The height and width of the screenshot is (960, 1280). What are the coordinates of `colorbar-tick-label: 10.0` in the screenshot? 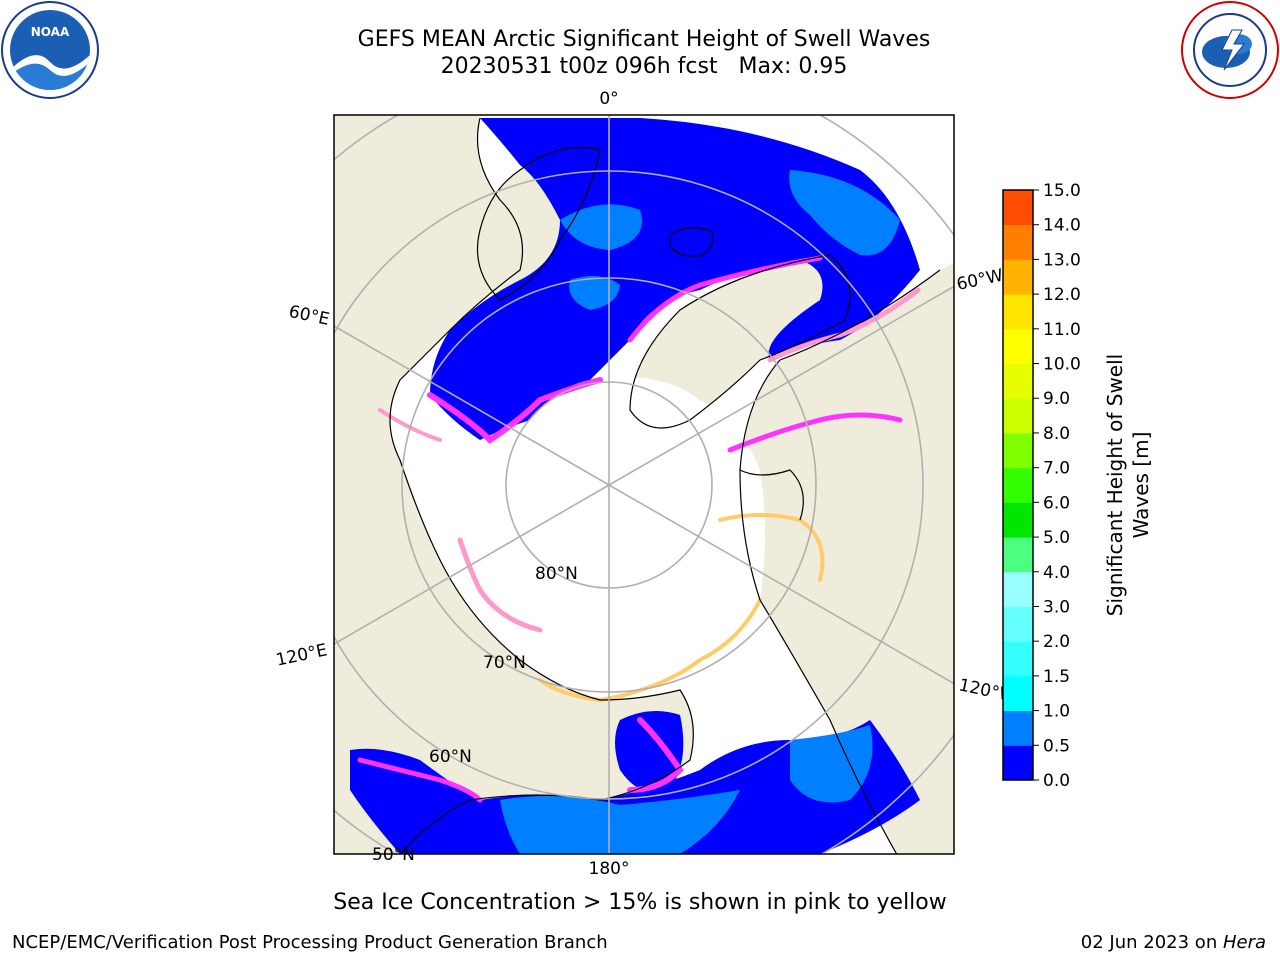 It's located at (1062, 365).